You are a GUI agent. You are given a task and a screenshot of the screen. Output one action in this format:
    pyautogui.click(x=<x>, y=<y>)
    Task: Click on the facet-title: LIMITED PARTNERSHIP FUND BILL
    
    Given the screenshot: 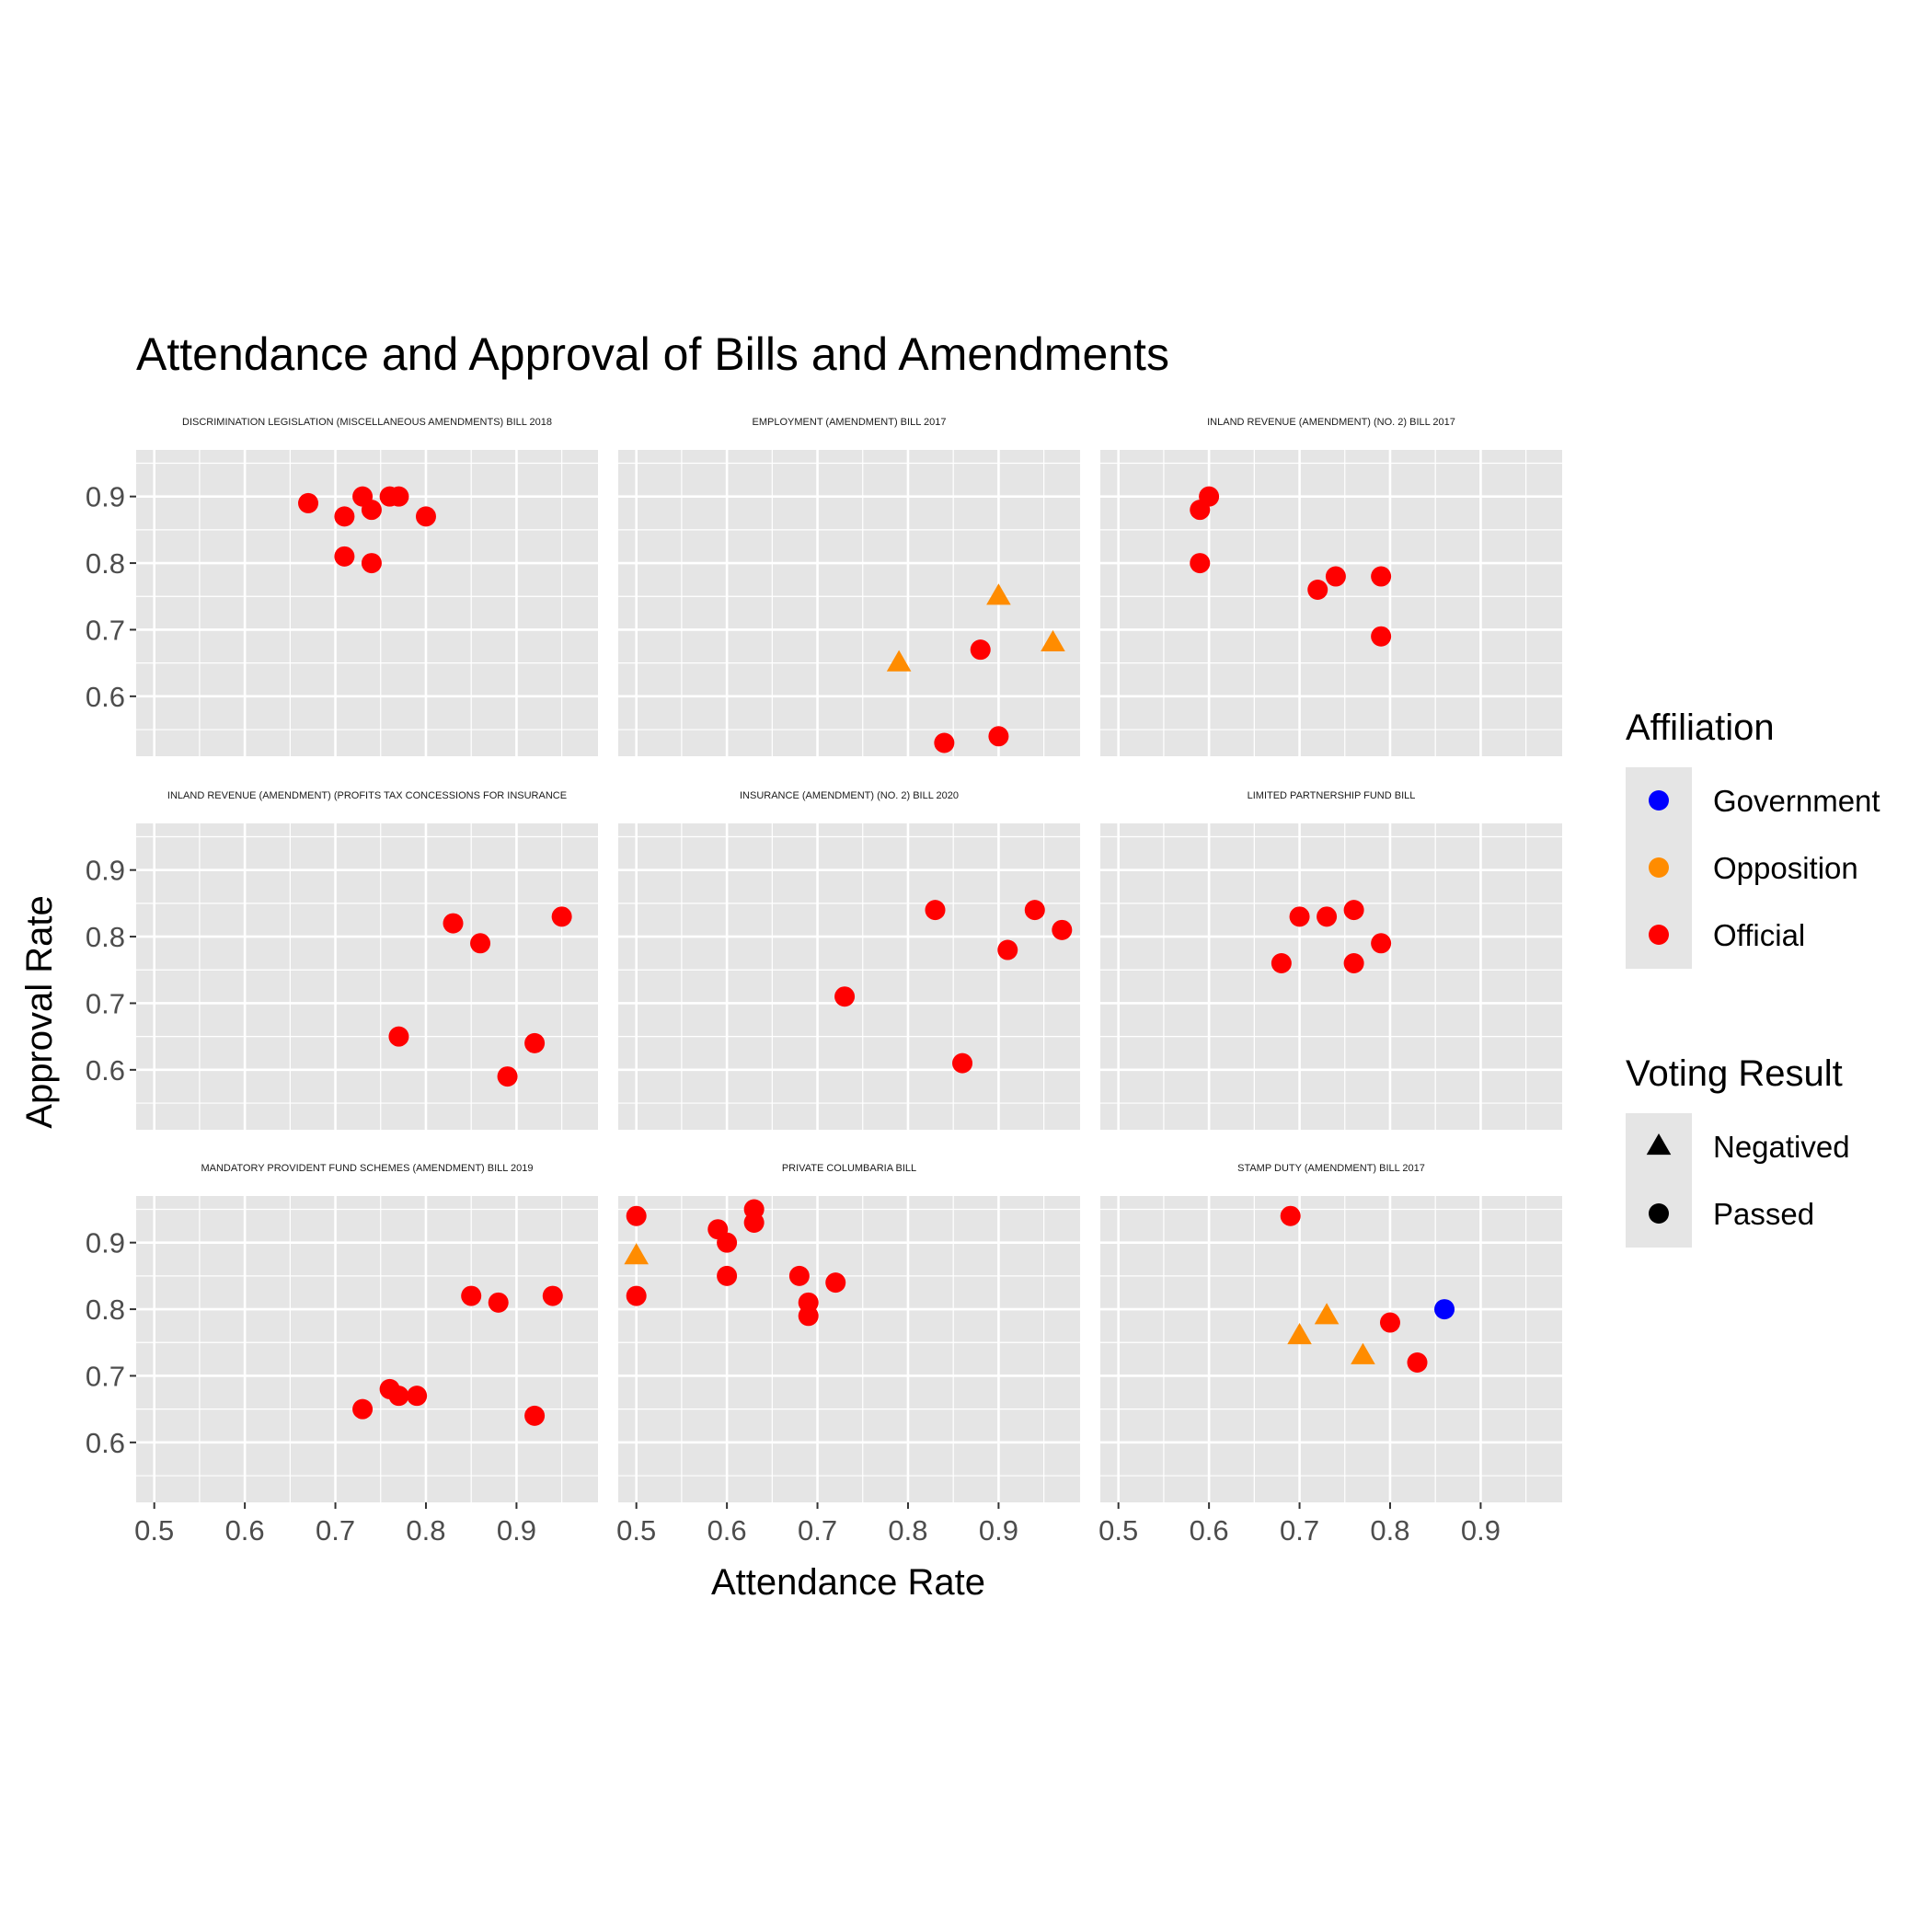 What is the action you would take?
    pyautogui.click(x=1332, y=795)
    